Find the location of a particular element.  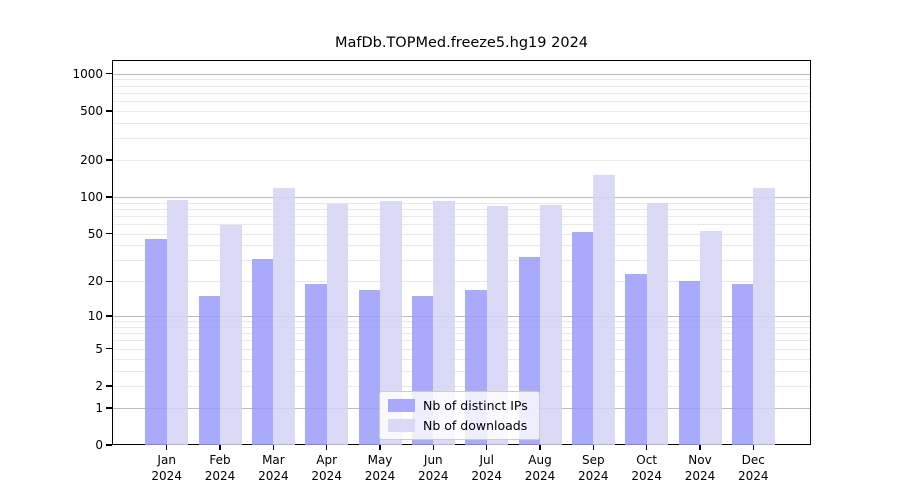

bar-downloads-feb is located at coordinates (231, 334).